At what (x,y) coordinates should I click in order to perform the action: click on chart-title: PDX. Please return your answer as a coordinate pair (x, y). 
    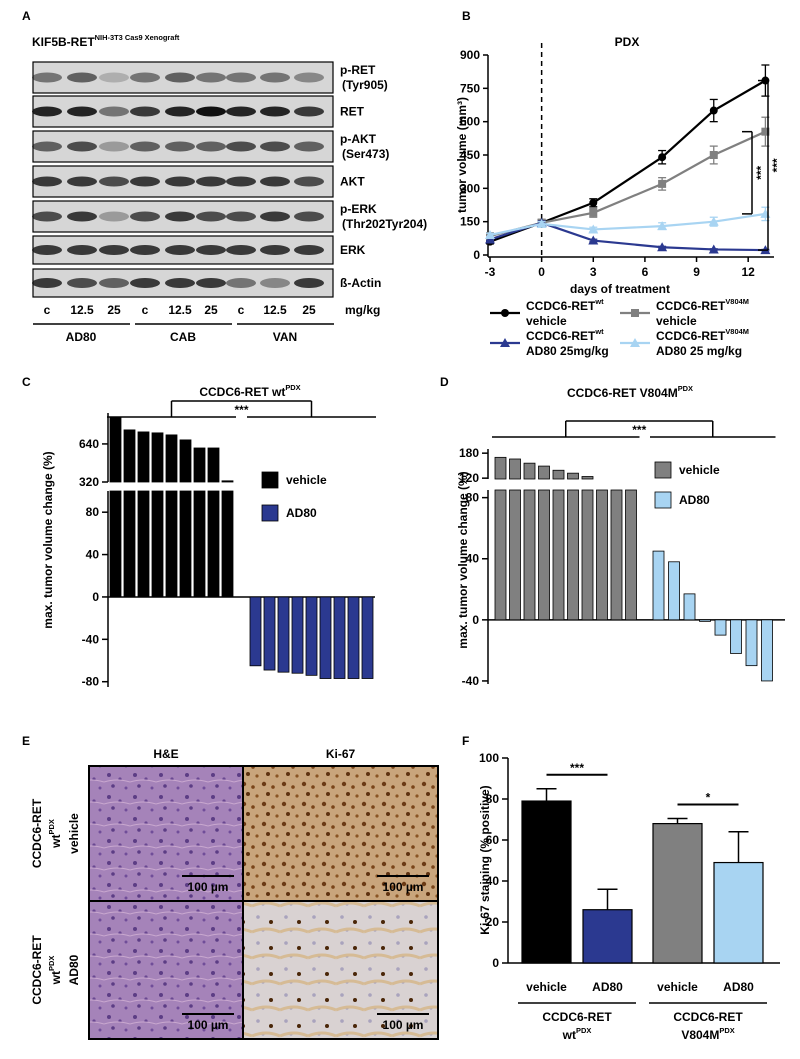
    Looking at the image, I should click on (627, 42).